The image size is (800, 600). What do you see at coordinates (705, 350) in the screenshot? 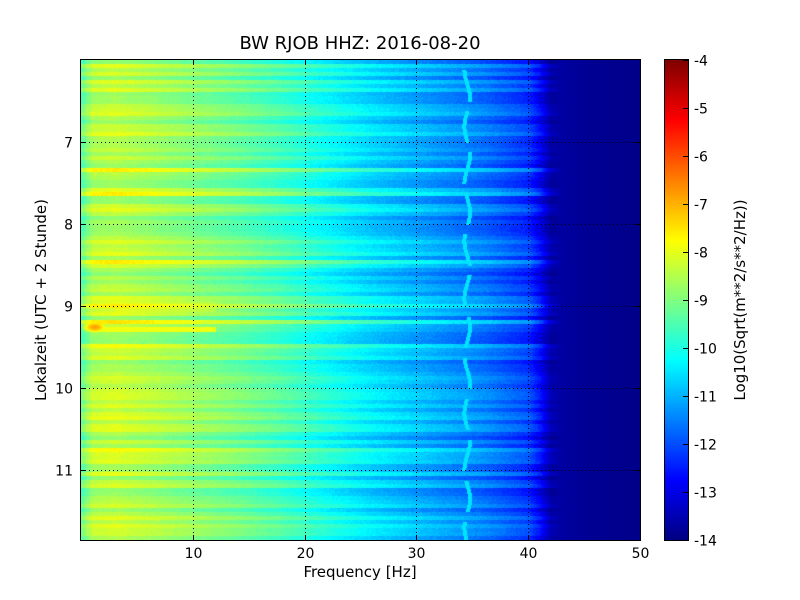
I see `colorbar-tick-label: -10` at bounding box center [705, 350].